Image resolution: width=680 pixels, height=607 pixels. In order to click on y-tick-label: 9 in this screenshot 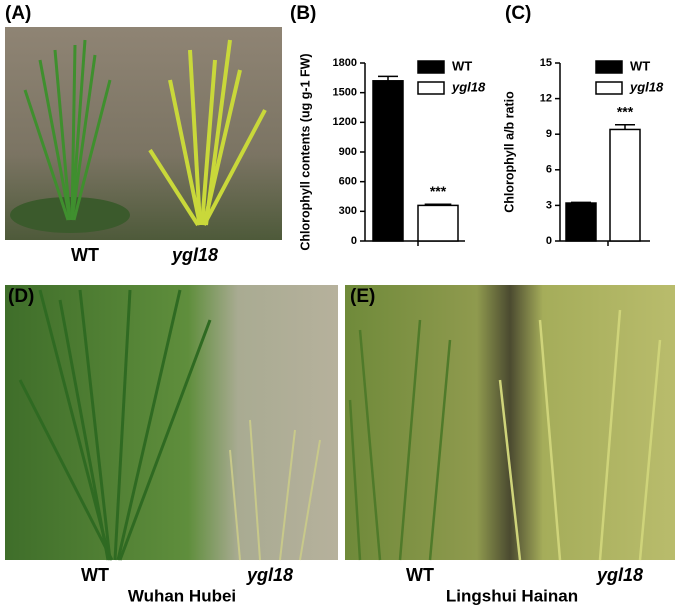, I will do `click(549, 134)`.